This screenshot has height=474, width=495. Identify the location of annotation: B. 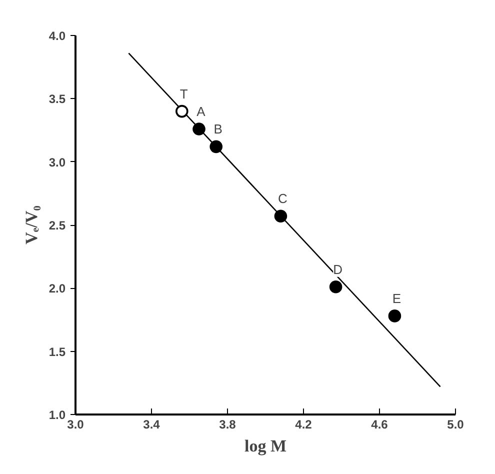
(218, 129).